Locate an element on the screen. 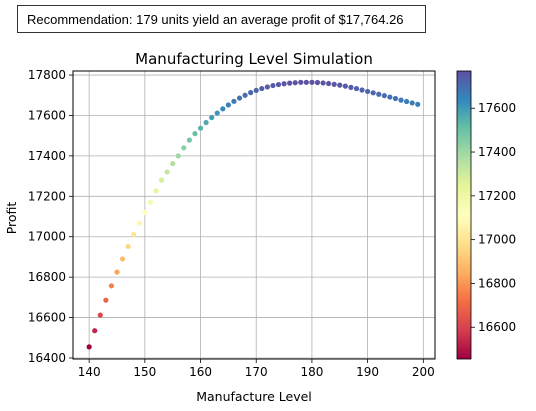 Image resolution: width=536 pixels, height=411 pixels. y-tick-label: 16400 is located at coordinates (47, 358).